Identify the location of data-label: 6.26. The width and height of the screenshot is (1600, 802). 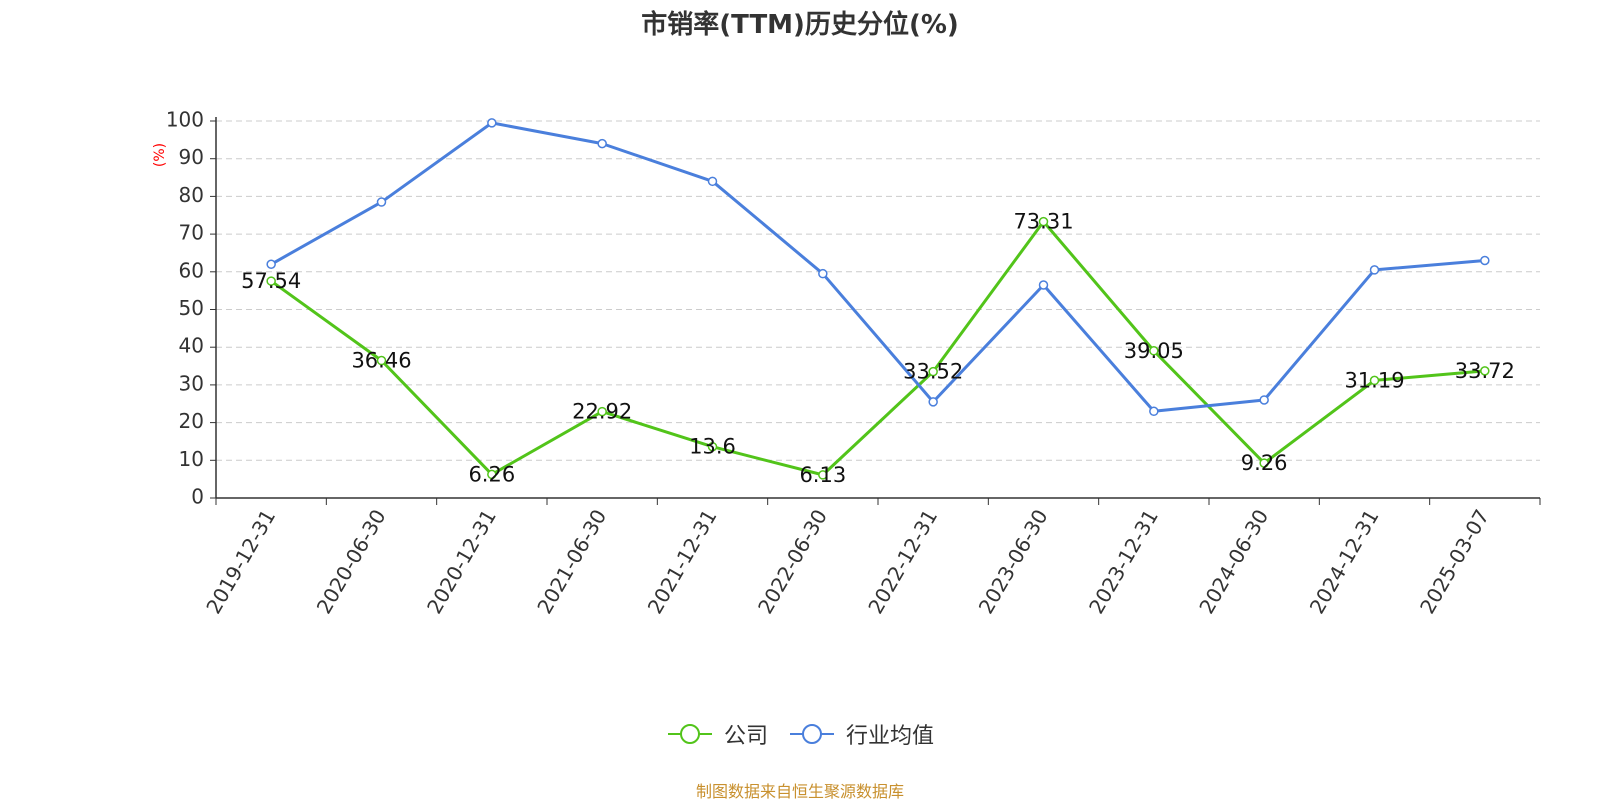
(491, 474).